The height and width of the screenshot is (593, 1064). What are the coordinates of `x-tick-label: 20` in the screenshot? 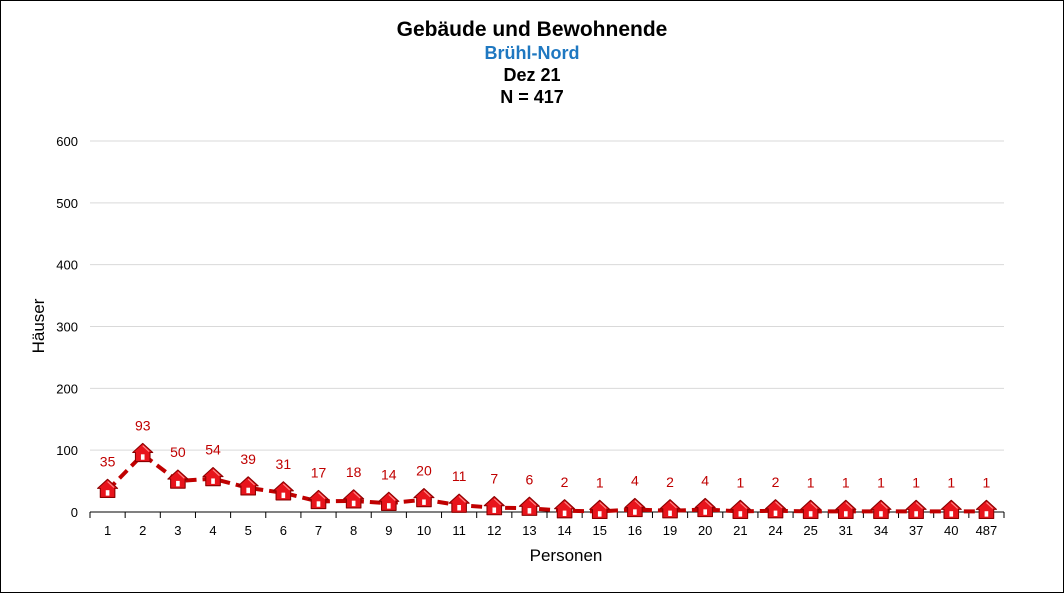 It's located at (705, 530).